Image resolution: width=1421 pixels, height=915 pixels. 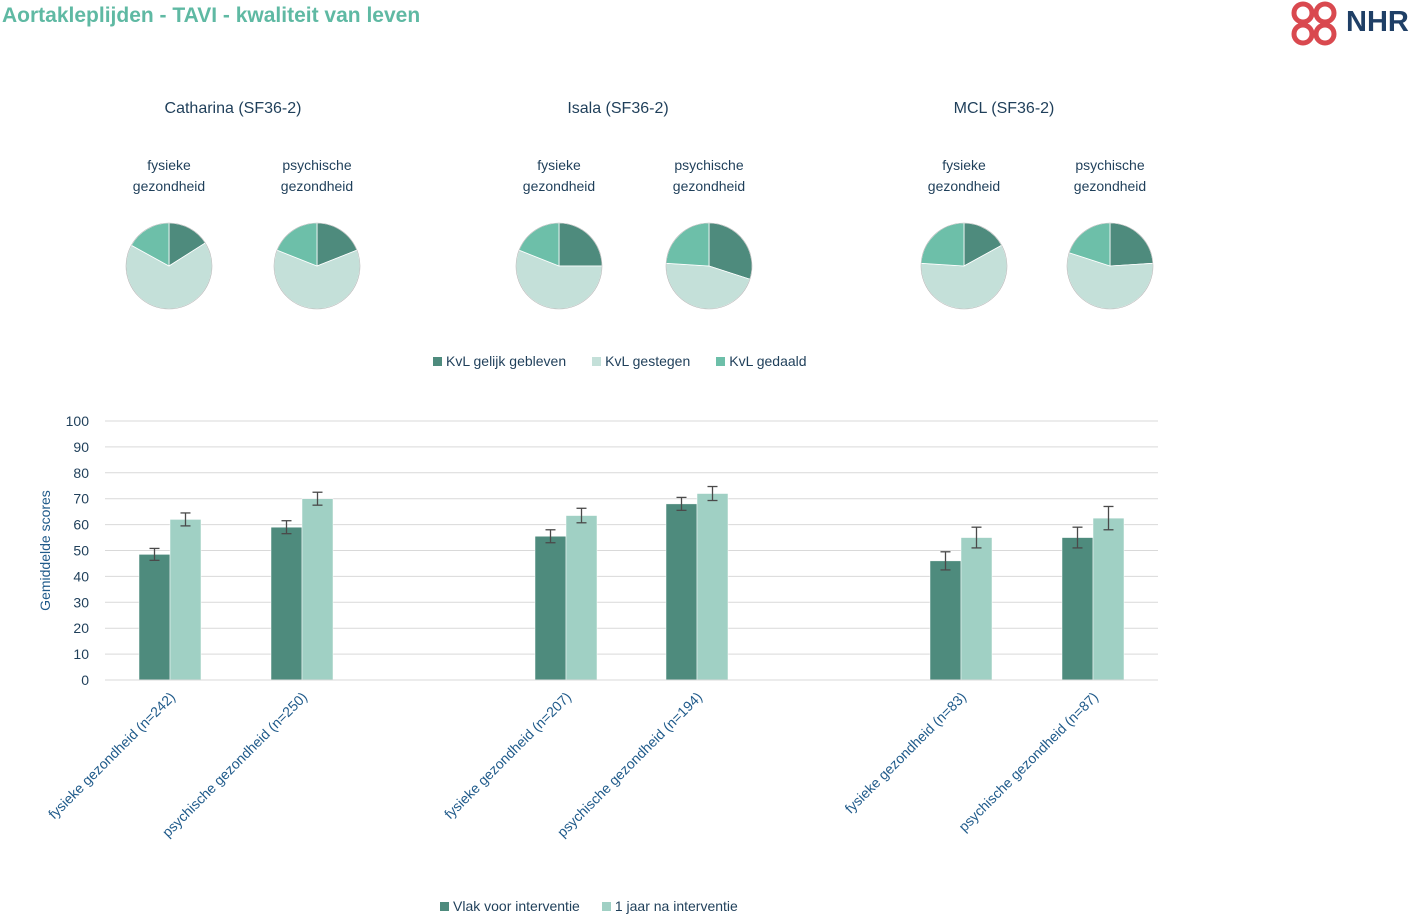 I want to click on pie-group-title: Catharina (SF36-2), so click(x=233, y=108).